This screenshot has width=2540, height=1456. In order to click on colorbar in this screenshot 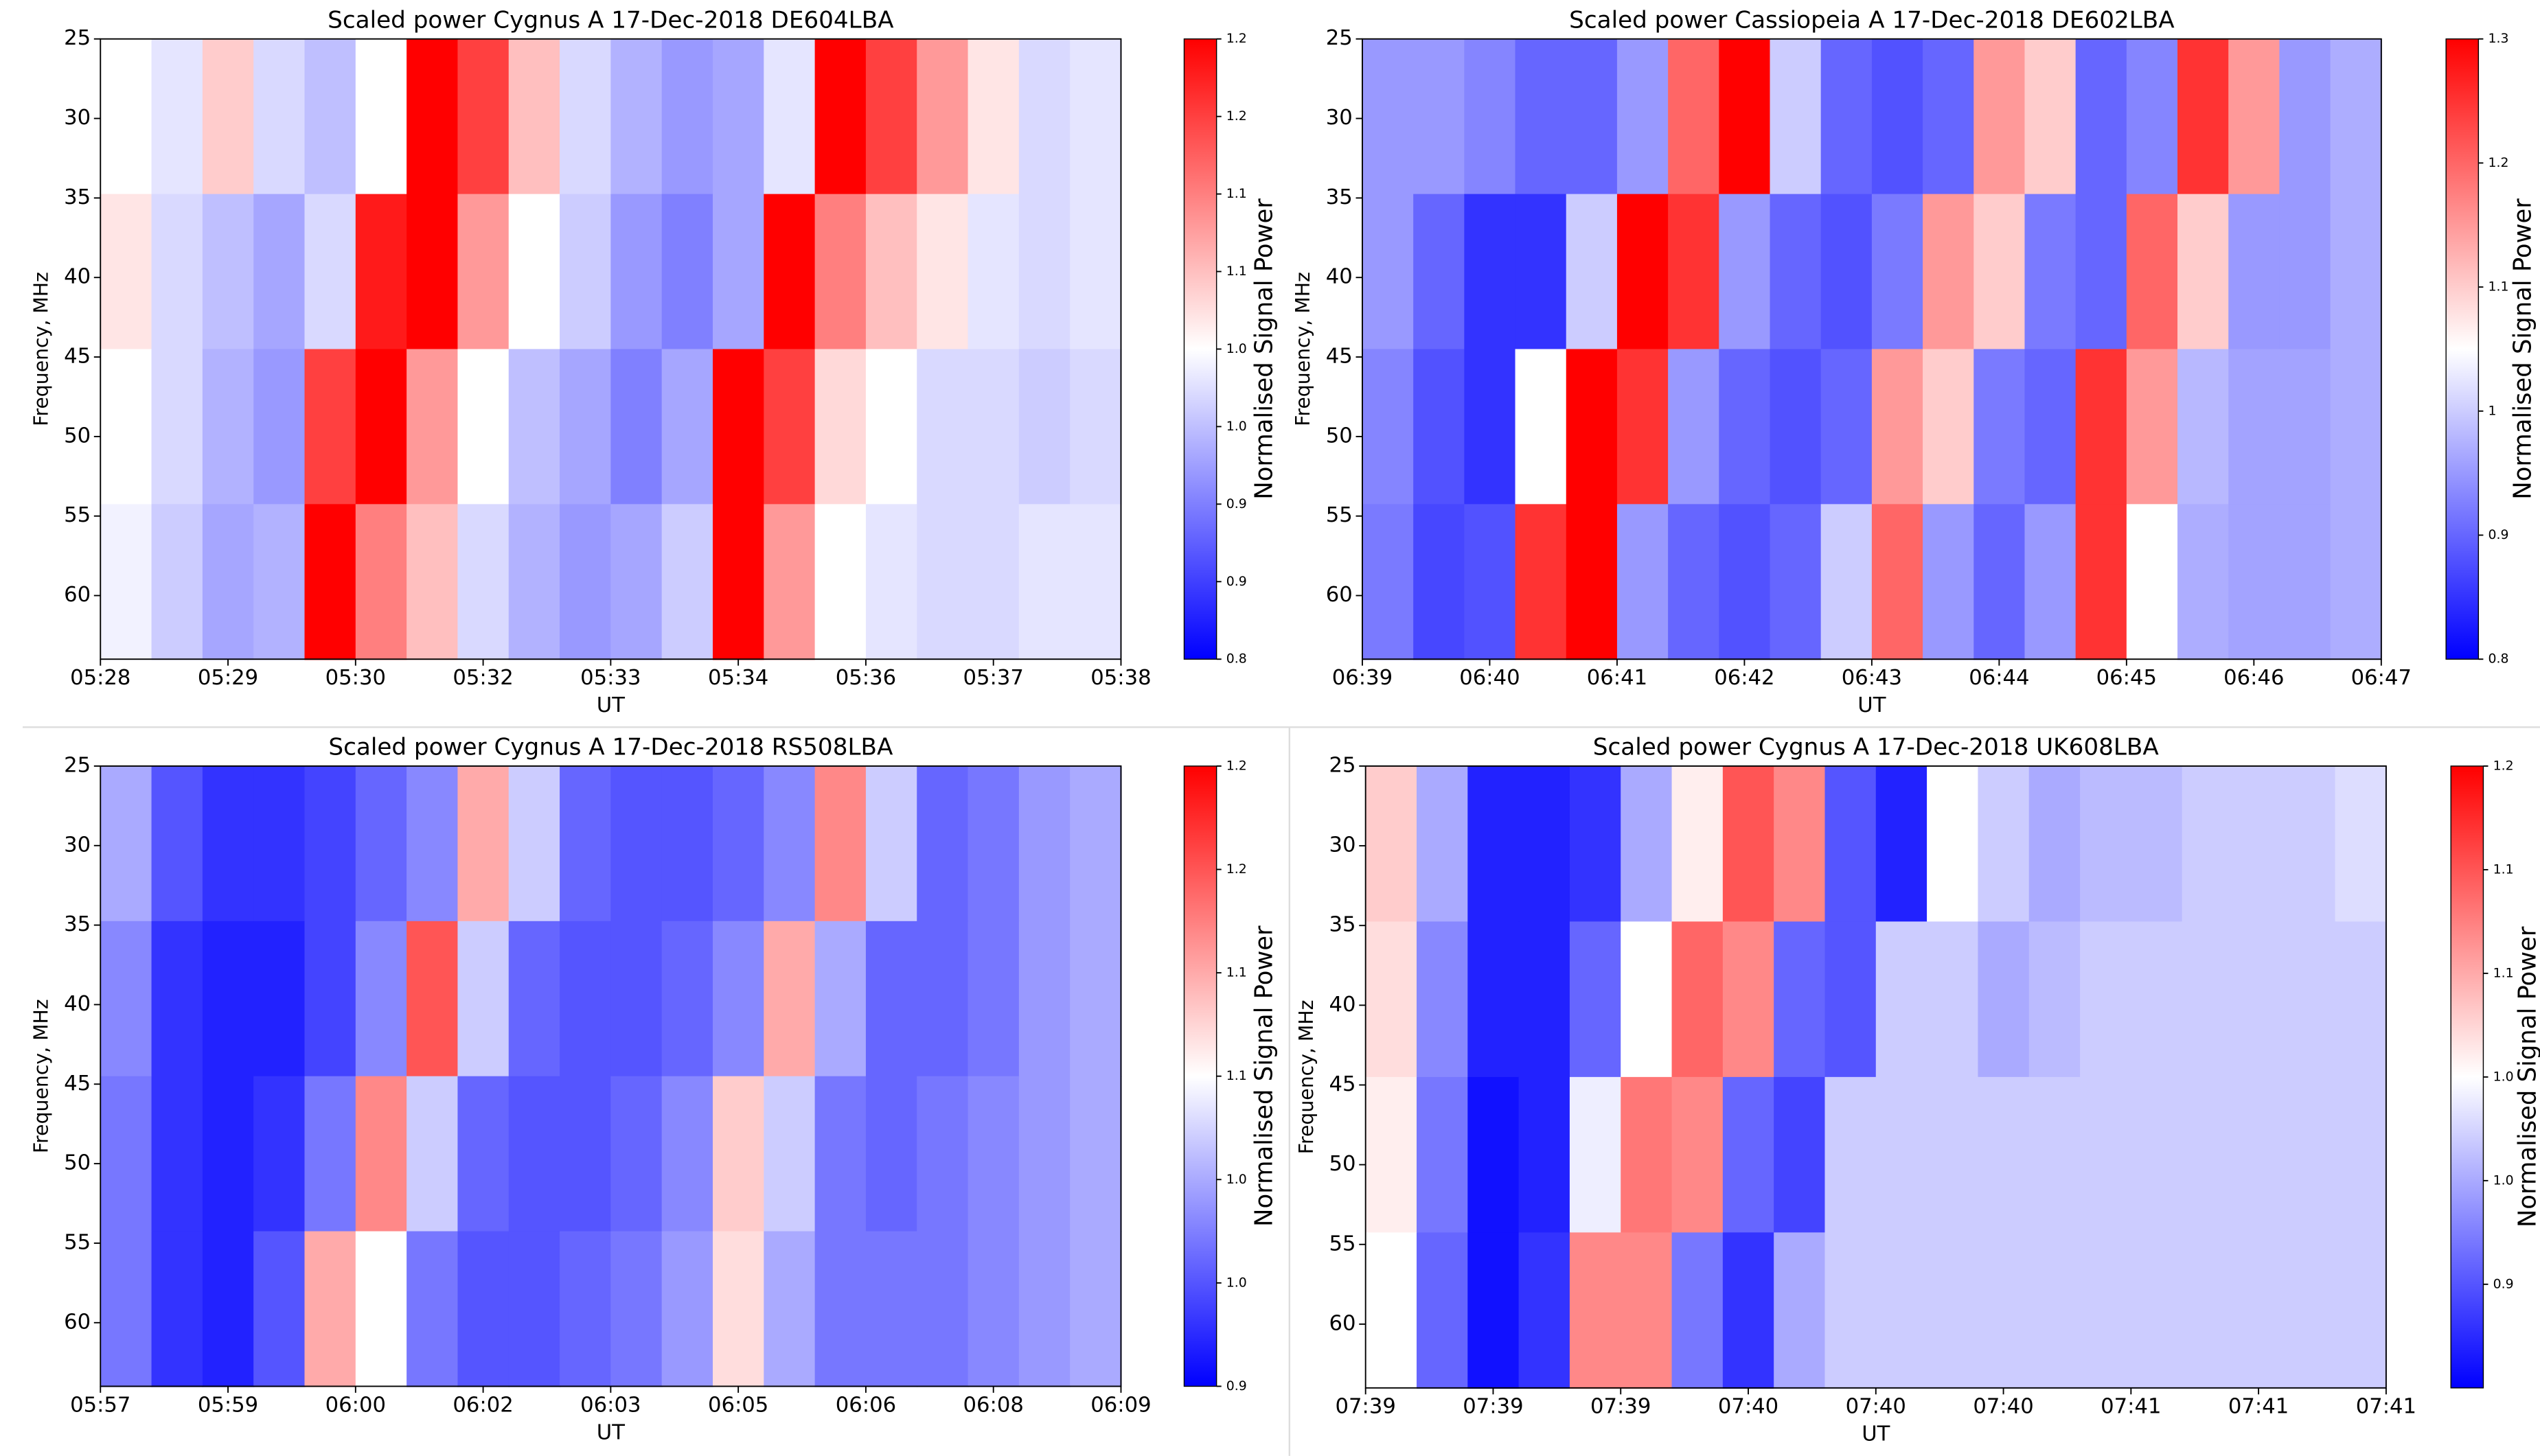, I will do `click(1200, 349)`.